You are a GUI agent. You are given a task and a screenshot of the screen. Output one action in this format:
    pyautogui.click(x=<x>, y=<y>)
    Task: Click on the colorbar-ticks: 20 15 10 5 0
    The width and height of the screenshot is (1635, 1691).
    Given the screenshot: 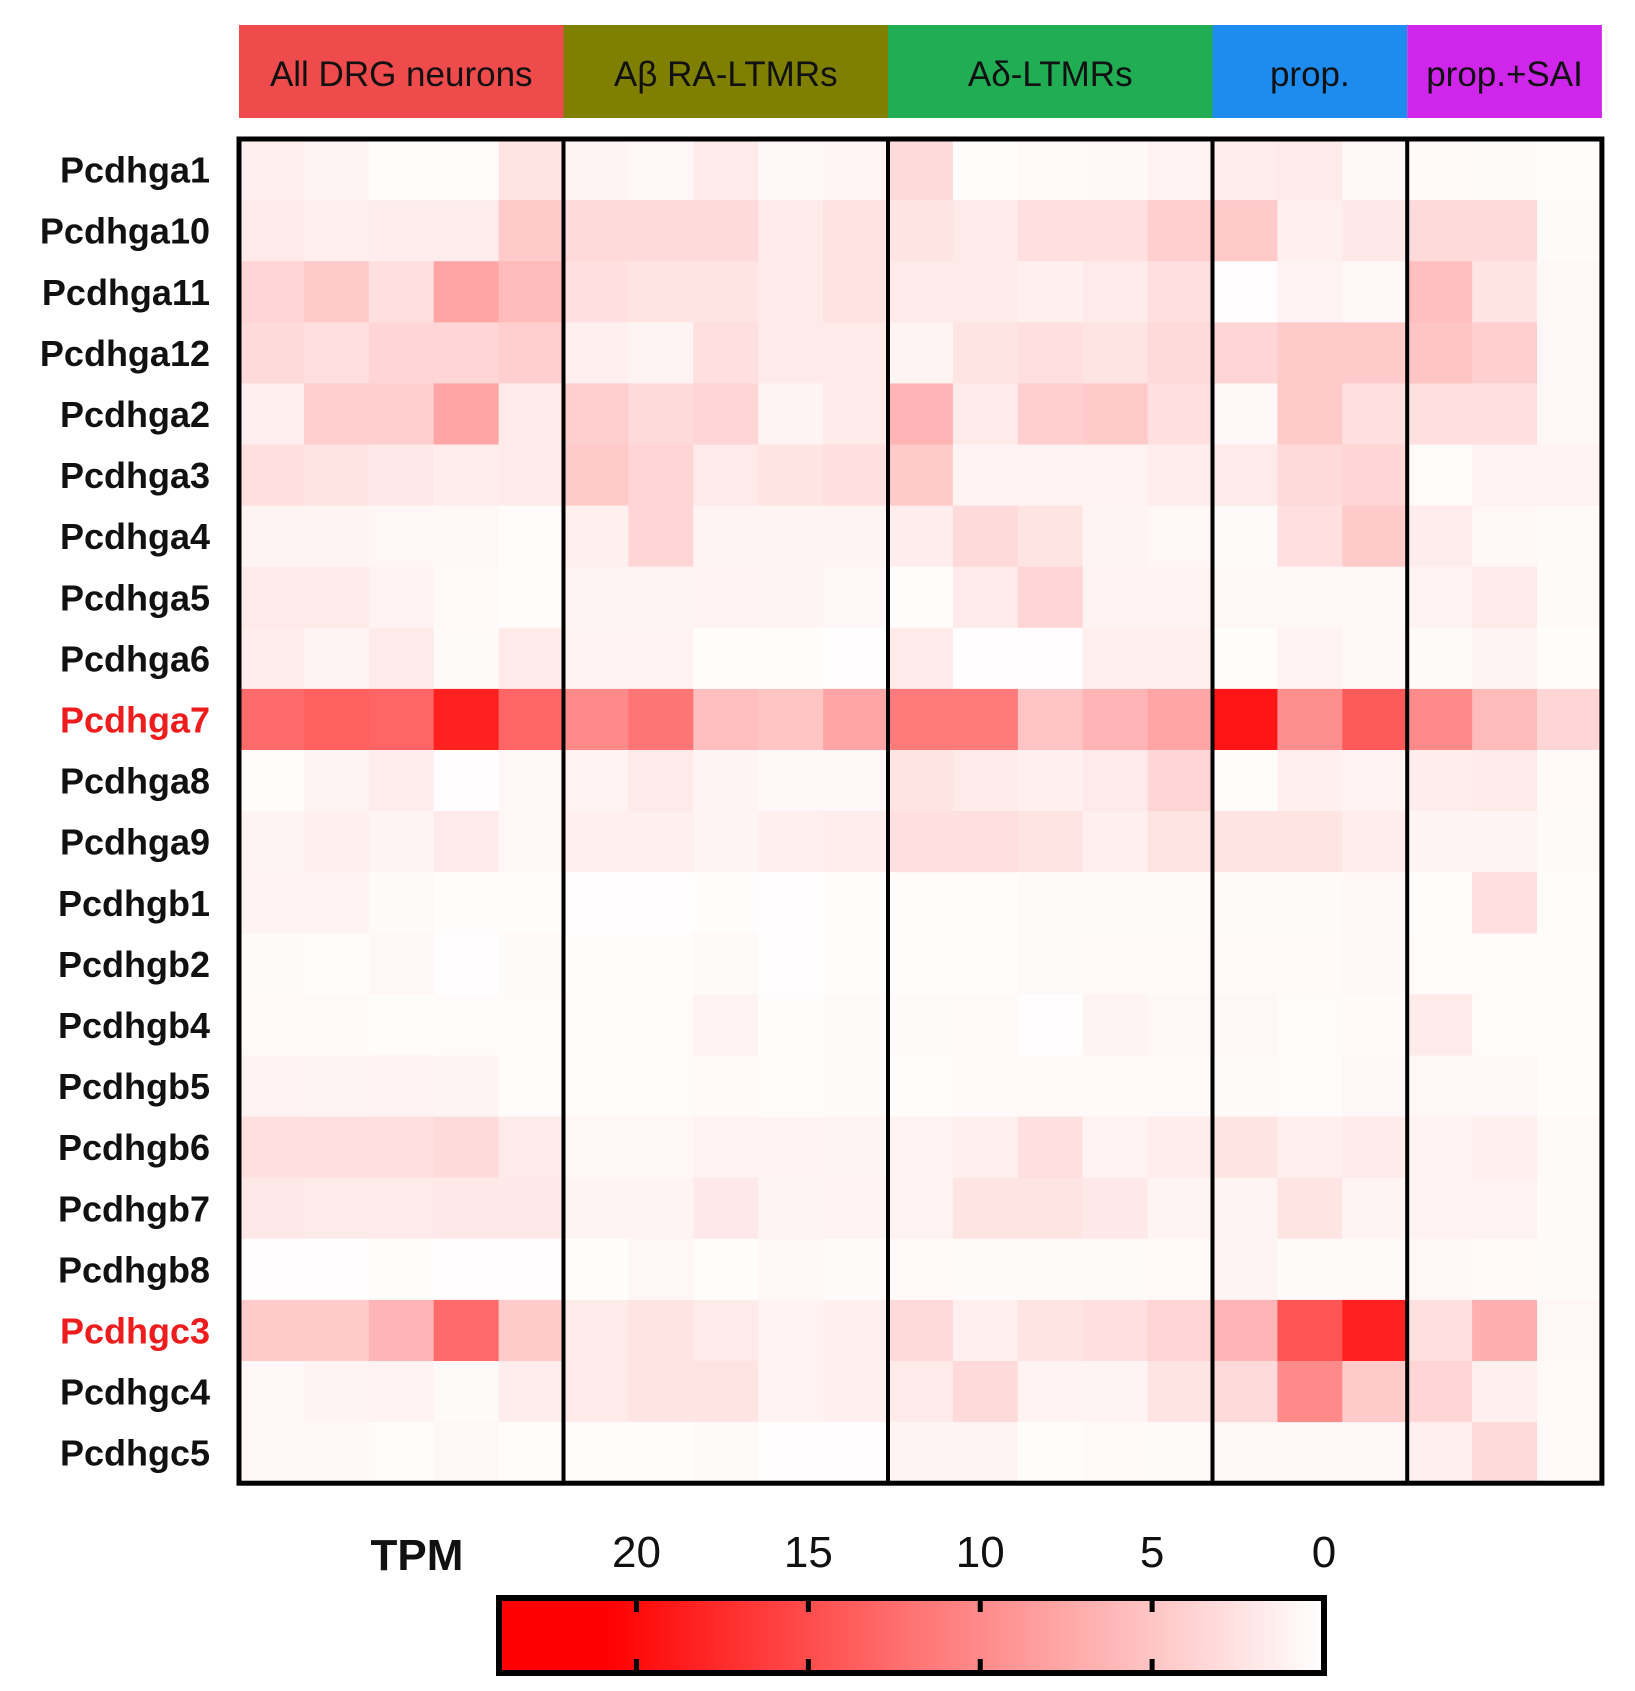 What is the action you would take?
    pyautogui.click(x=974, y=1552)
    